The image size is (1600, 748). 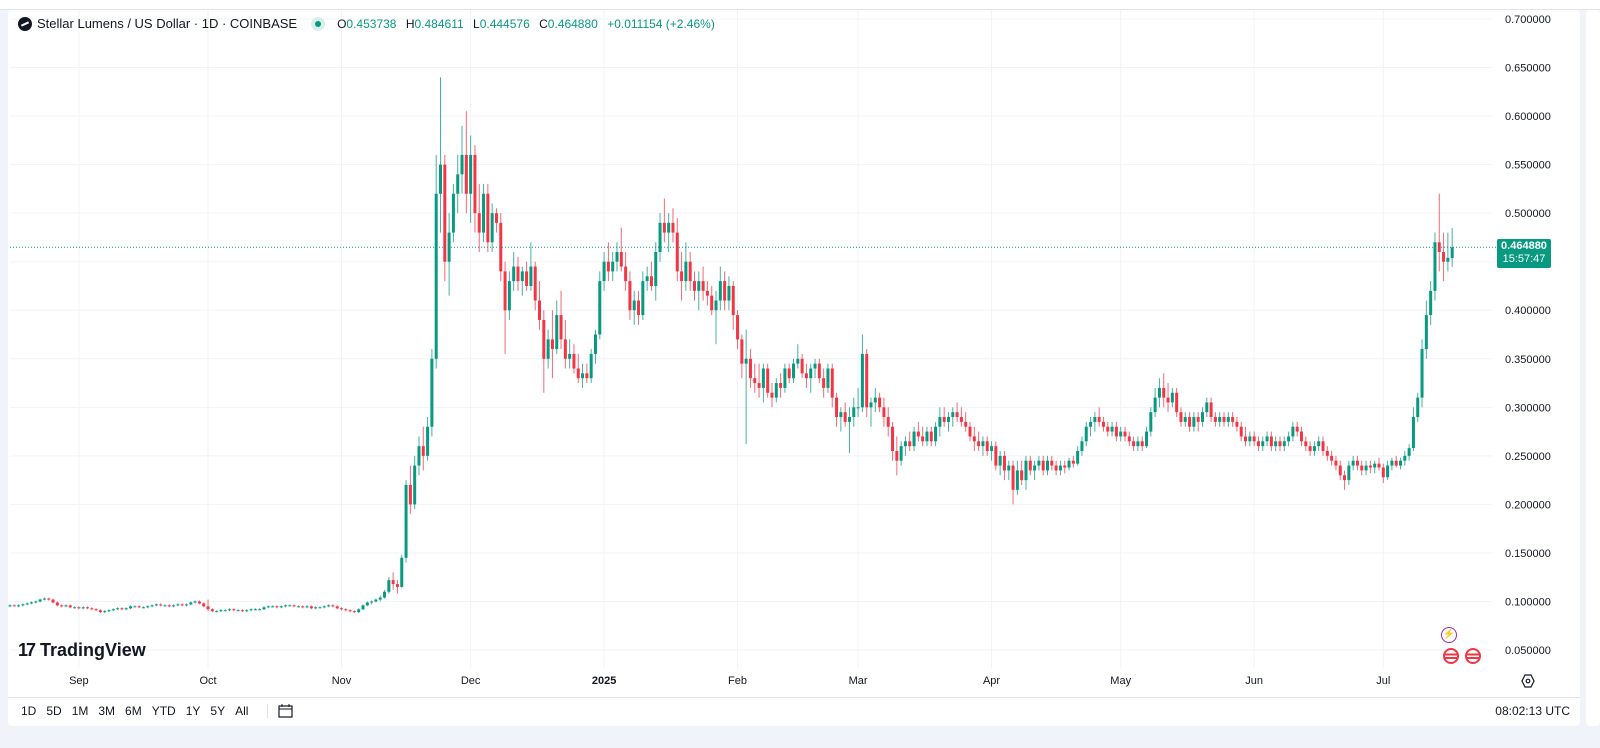 I want to click on range-1m-button: 1M, so click(x=80, y=711).